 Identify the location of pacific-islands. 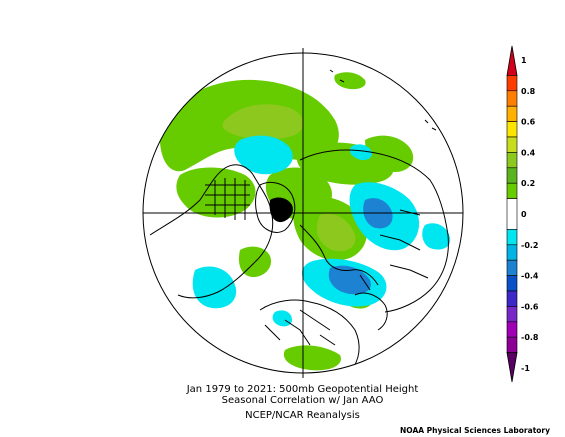
(383, 100).